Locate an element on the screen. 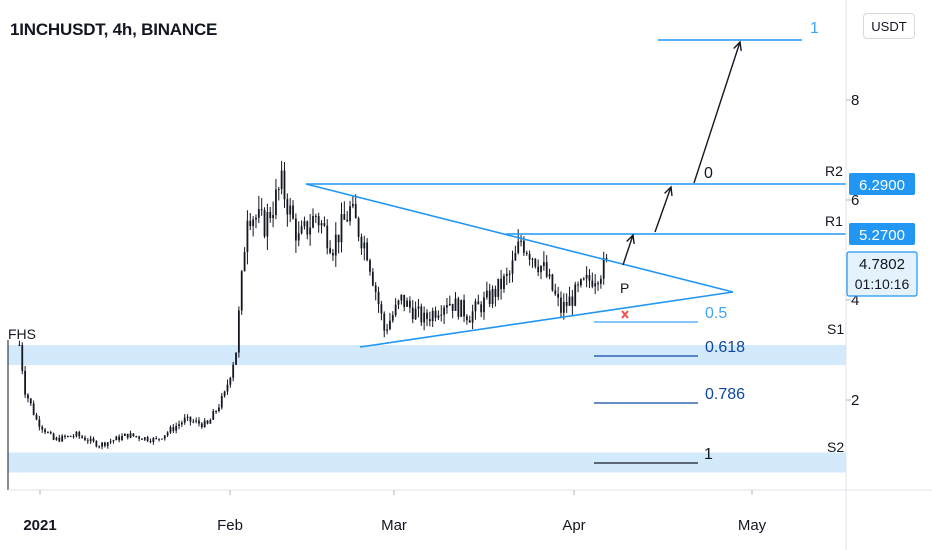 This screenshot has height=550, width=932. currency-button: USDT is located at coordinates (889, 26).